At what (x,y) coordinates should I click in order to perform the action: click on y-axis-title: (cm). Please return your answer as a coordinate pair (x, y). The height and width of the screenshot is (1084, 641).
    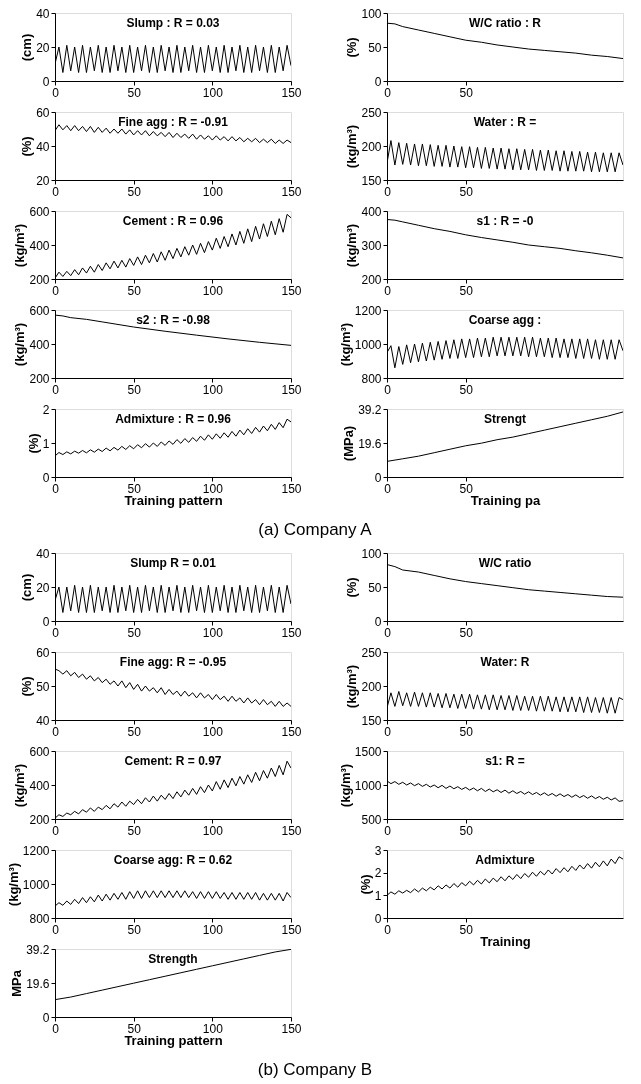
    Looking at the image, I should click on (27, 587).